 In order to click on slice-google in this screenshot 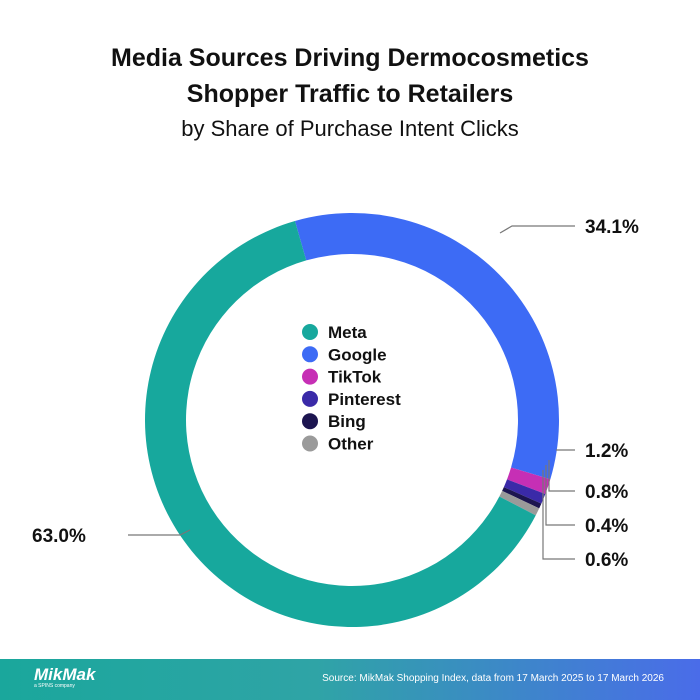, I will do `click(426, 346)`.